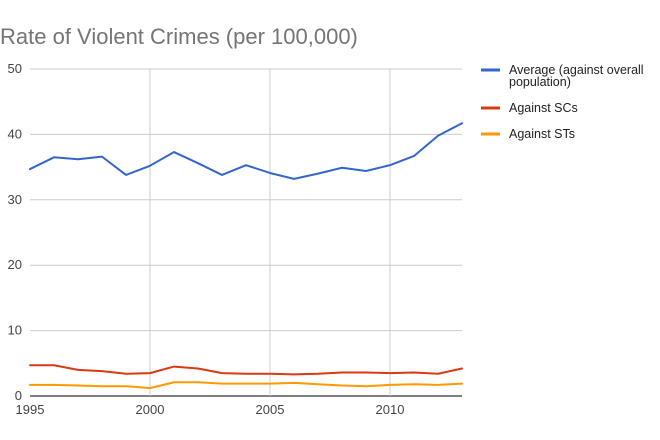 The height and width of the screenshot is (440, 660). Describe the element at coordinates (15, 232) in the screenshot. I see `y-axis-ticks: 0 10 20 30 40 50` at that location.